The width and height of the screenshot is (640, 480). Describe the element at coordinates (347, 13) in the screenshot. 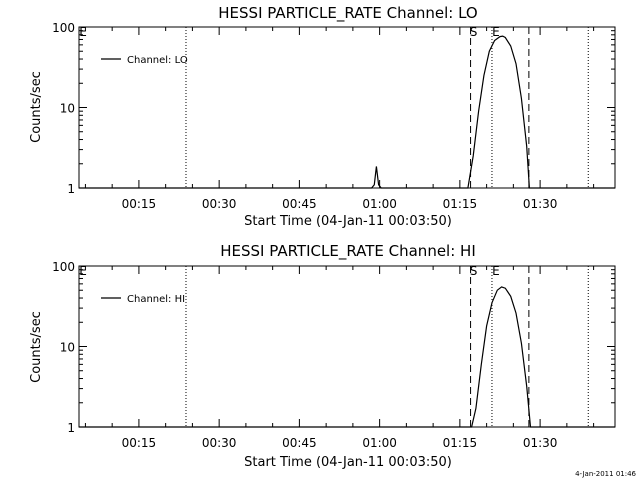

I see `chart-title: HESSI PARTICLE_RATE Channel: LO` at that location.